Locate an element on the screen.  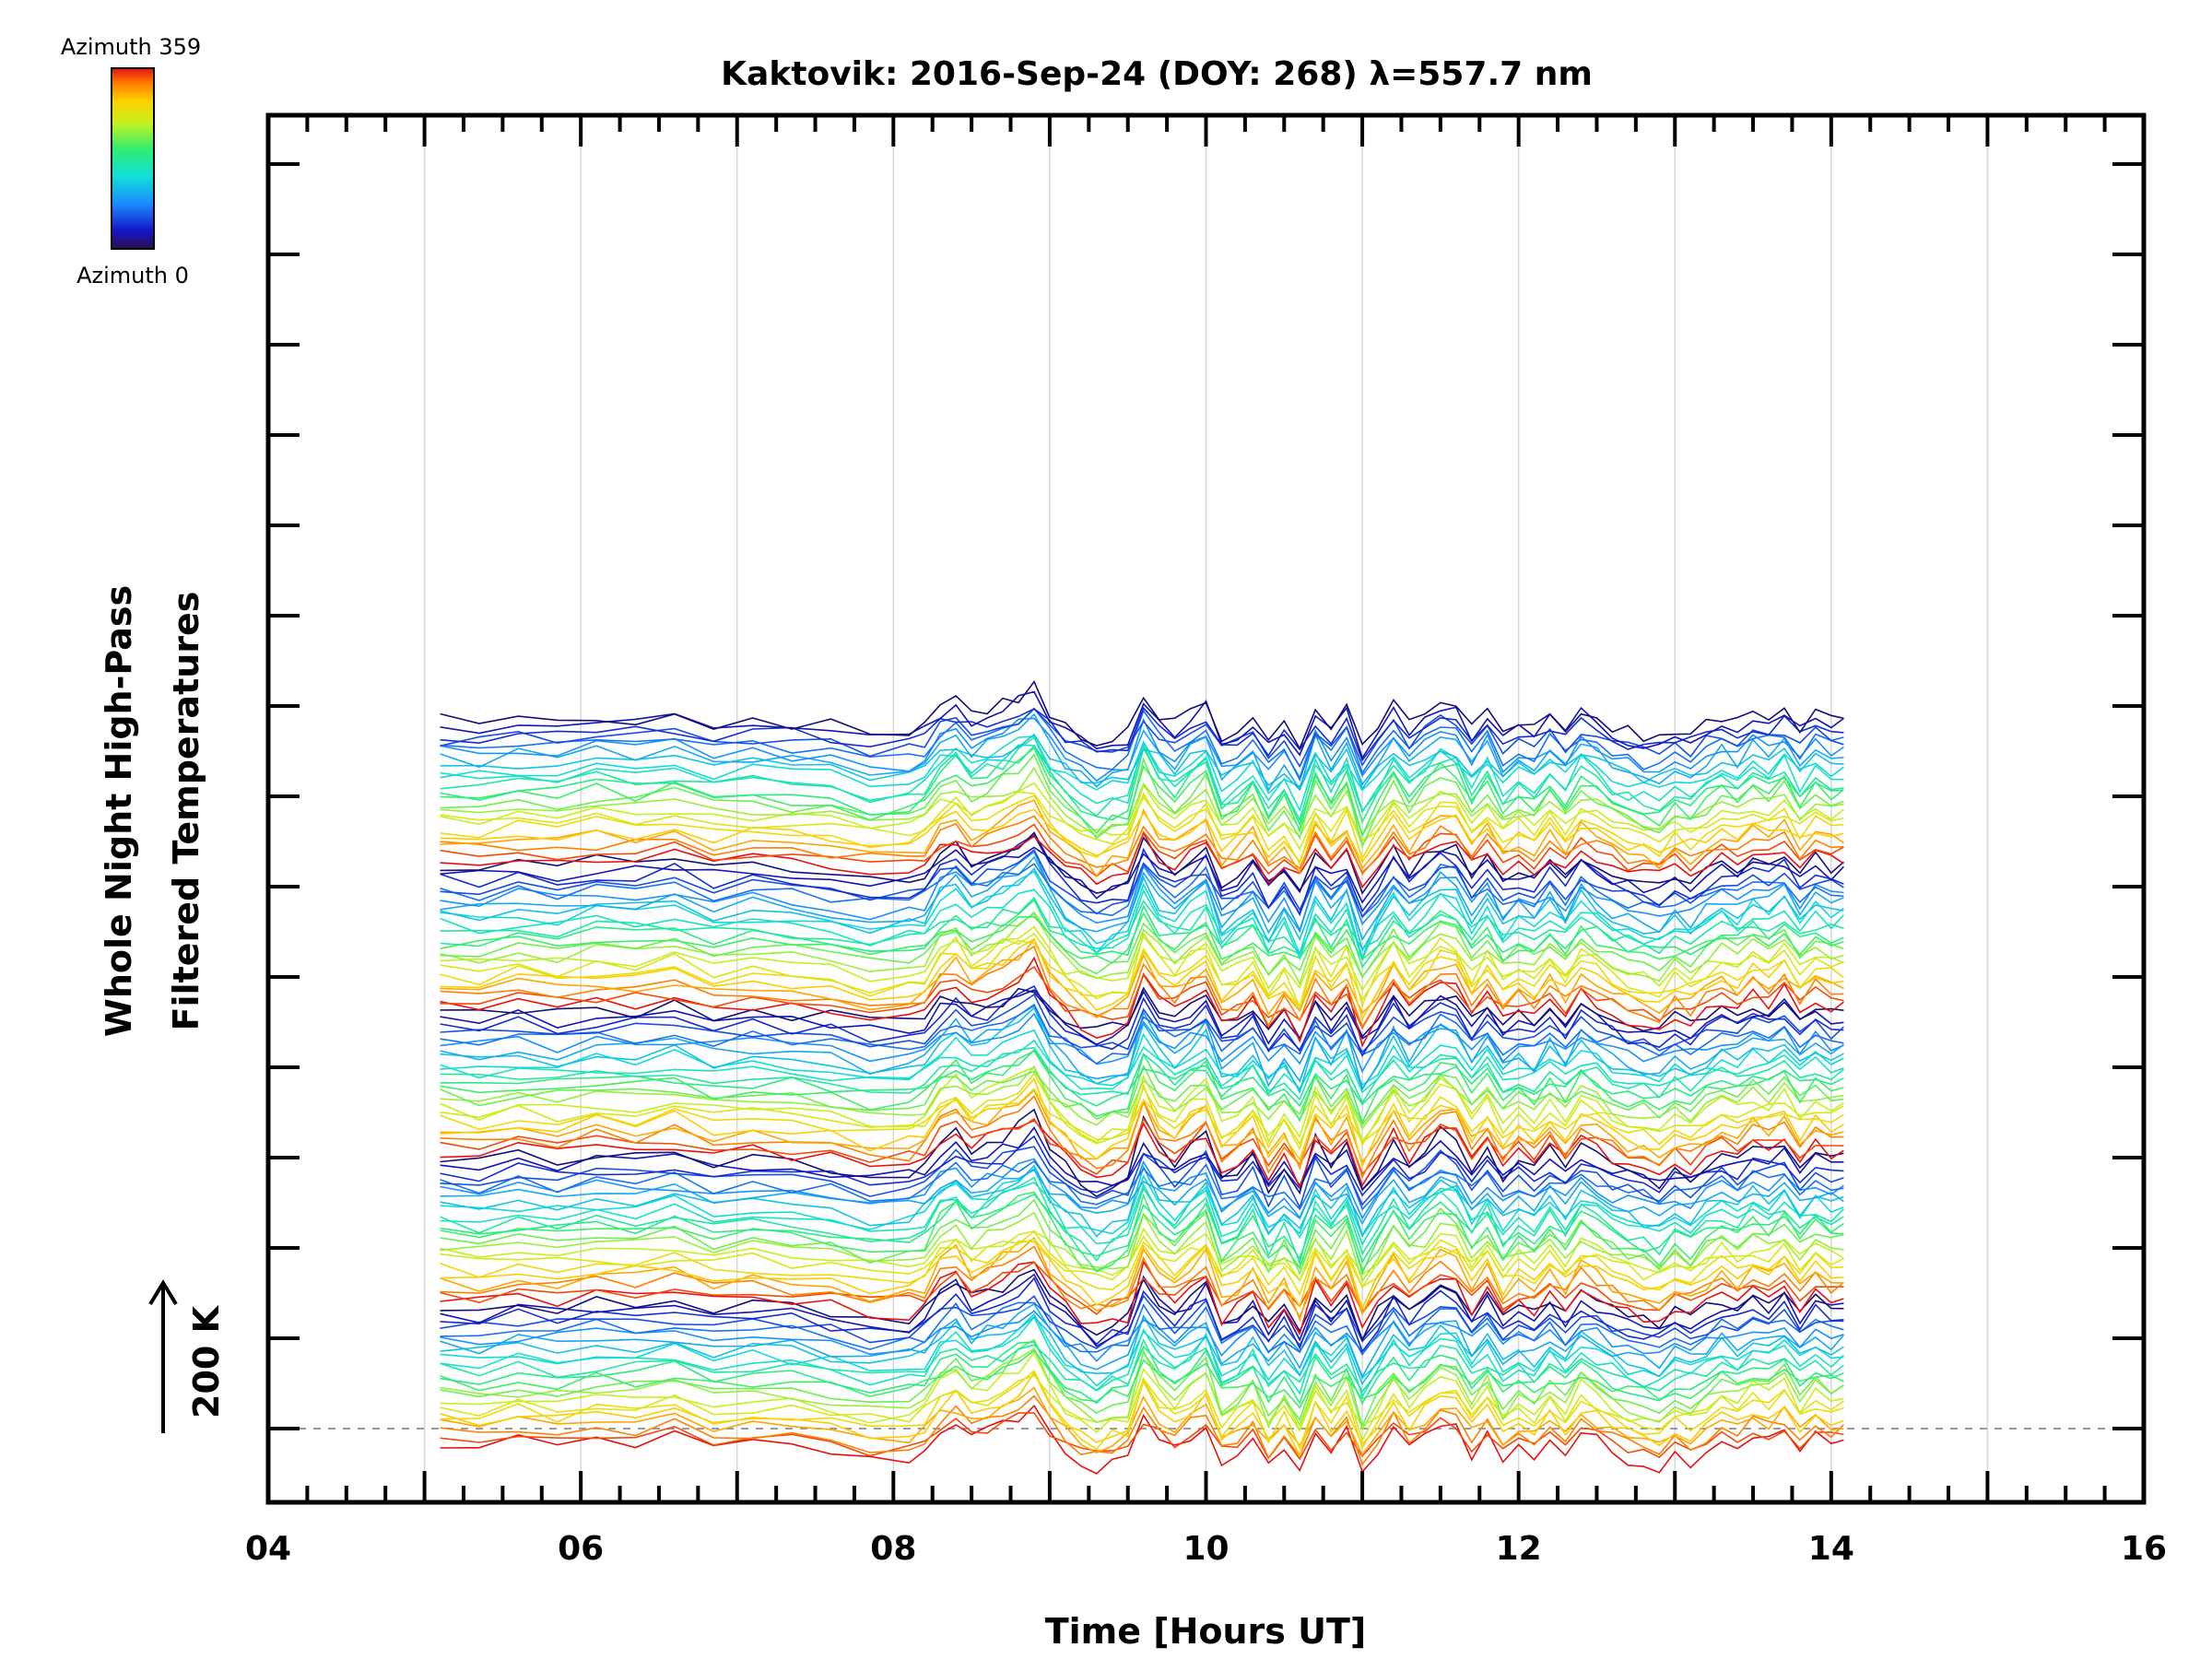
x-tick-label: 08 is located at coordinates (893, 1549).